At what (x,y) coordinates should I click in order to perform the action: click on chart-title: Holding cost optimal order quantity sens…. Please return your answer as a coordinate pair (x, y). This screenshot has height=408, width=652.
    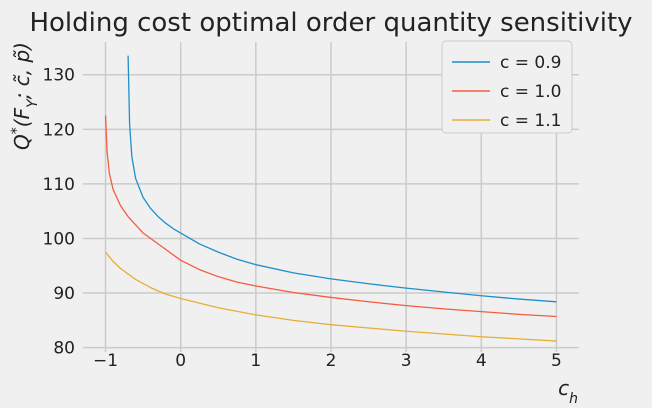
    Looking at the image, I should click on (330, 23).